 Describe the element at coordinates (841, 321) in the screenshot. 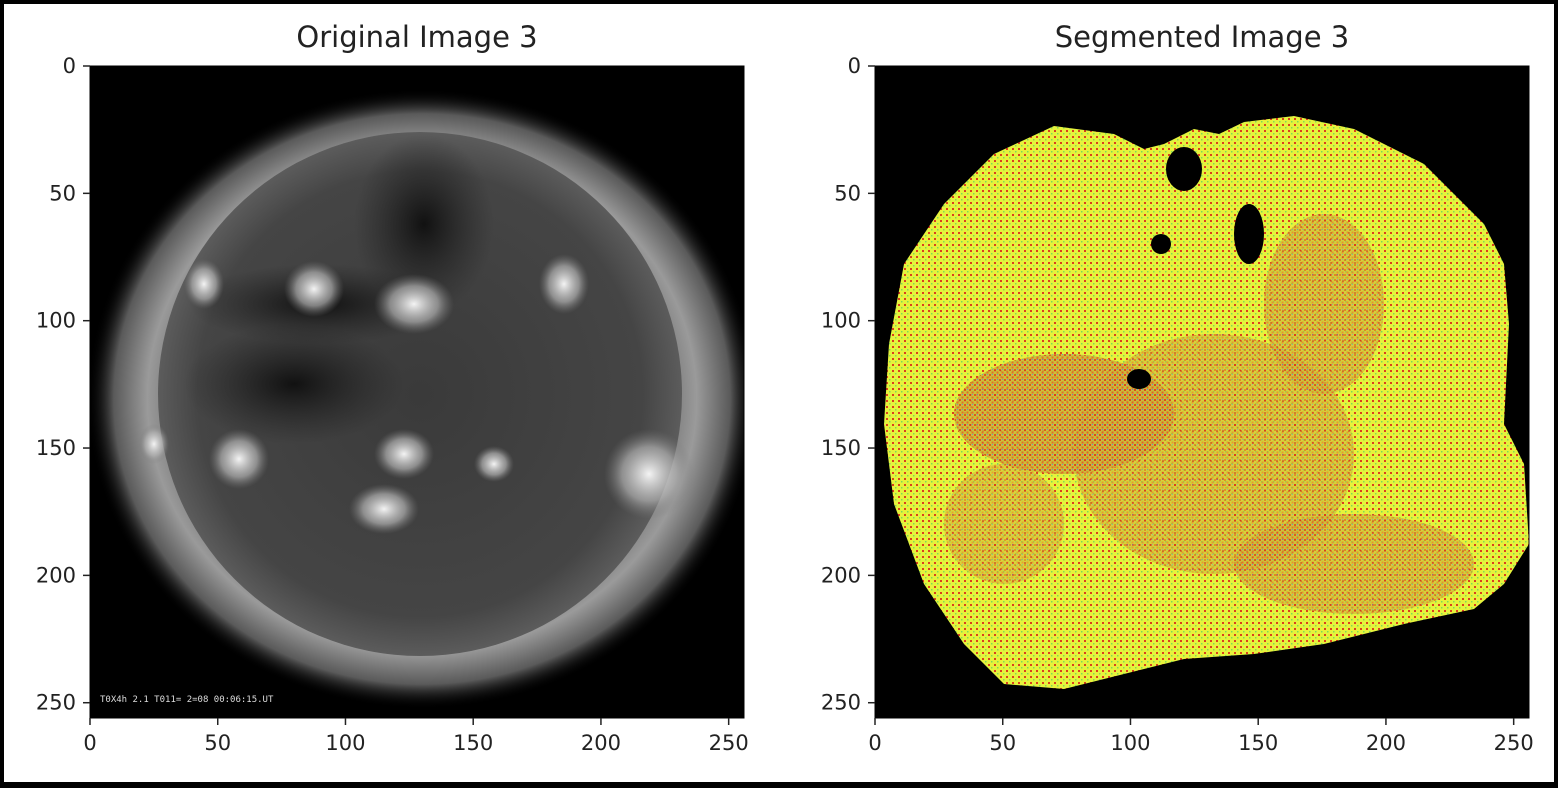

I see `right-ytick-label: 100` at that location.